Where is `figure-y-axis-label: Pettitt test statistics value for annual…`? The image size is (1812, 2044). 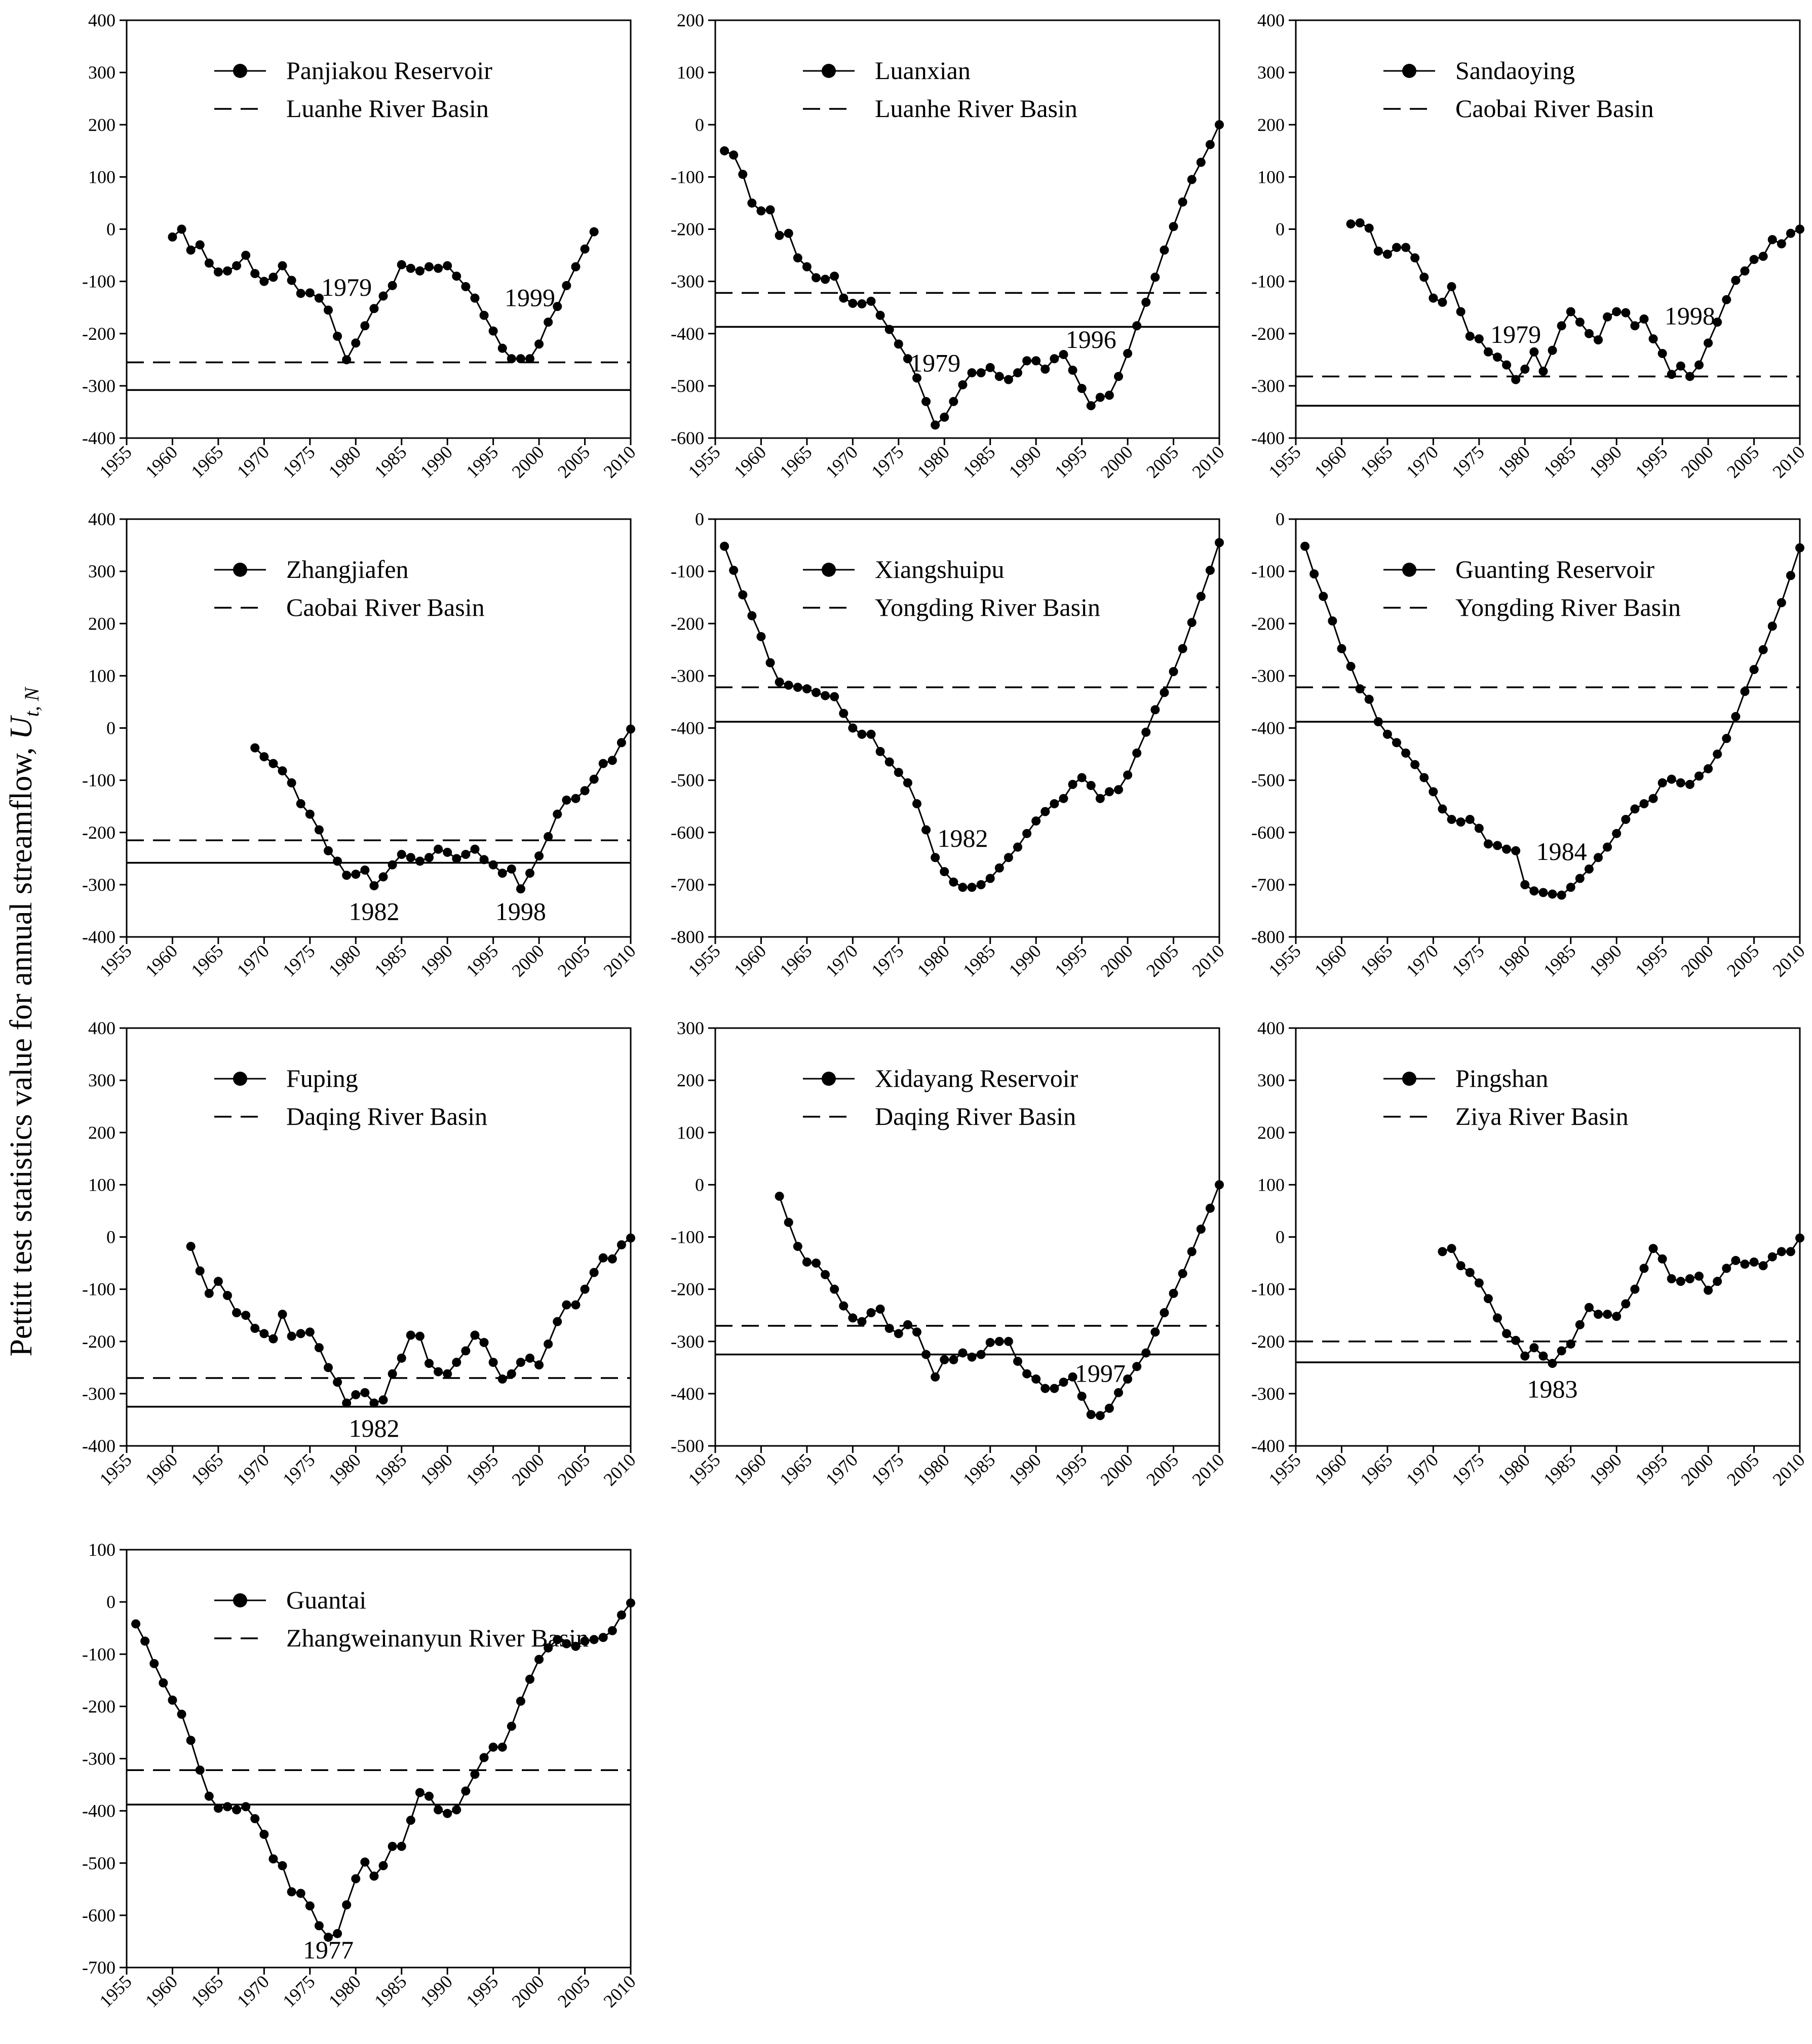 figure-y-axis-label: Pettitt test statistics value for annual… is located at coordinates (23, 1021).